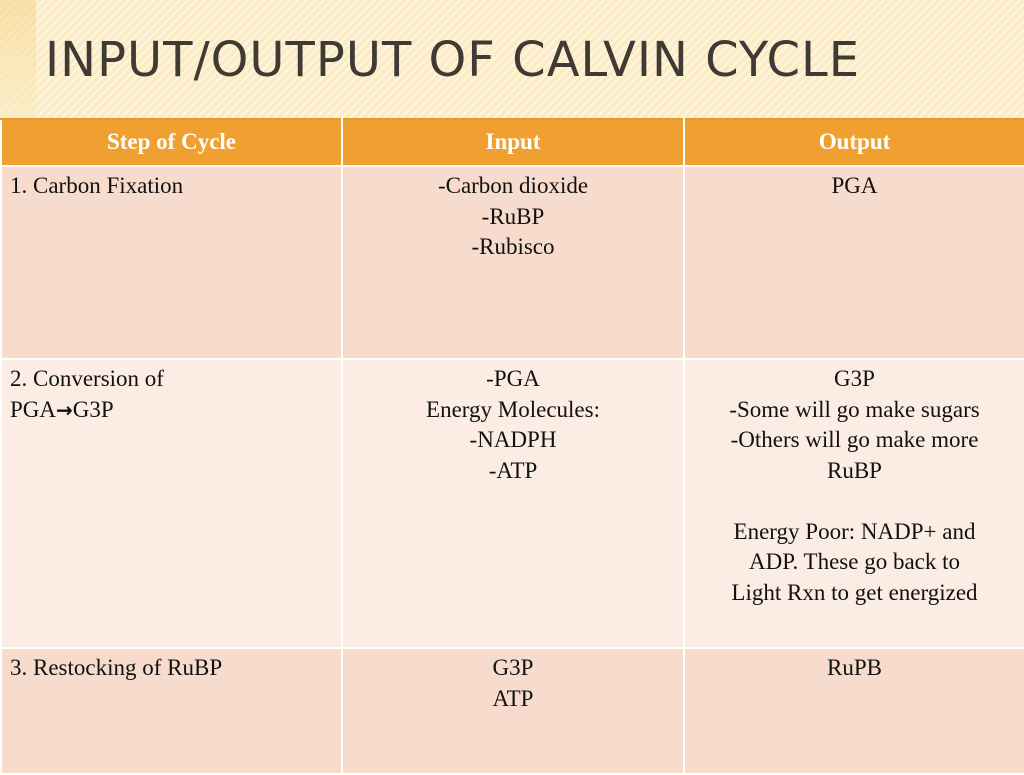  Describe the element at coordinates (33, 409) in the screenshot. I see `step-text-pga: PGA` at that location.